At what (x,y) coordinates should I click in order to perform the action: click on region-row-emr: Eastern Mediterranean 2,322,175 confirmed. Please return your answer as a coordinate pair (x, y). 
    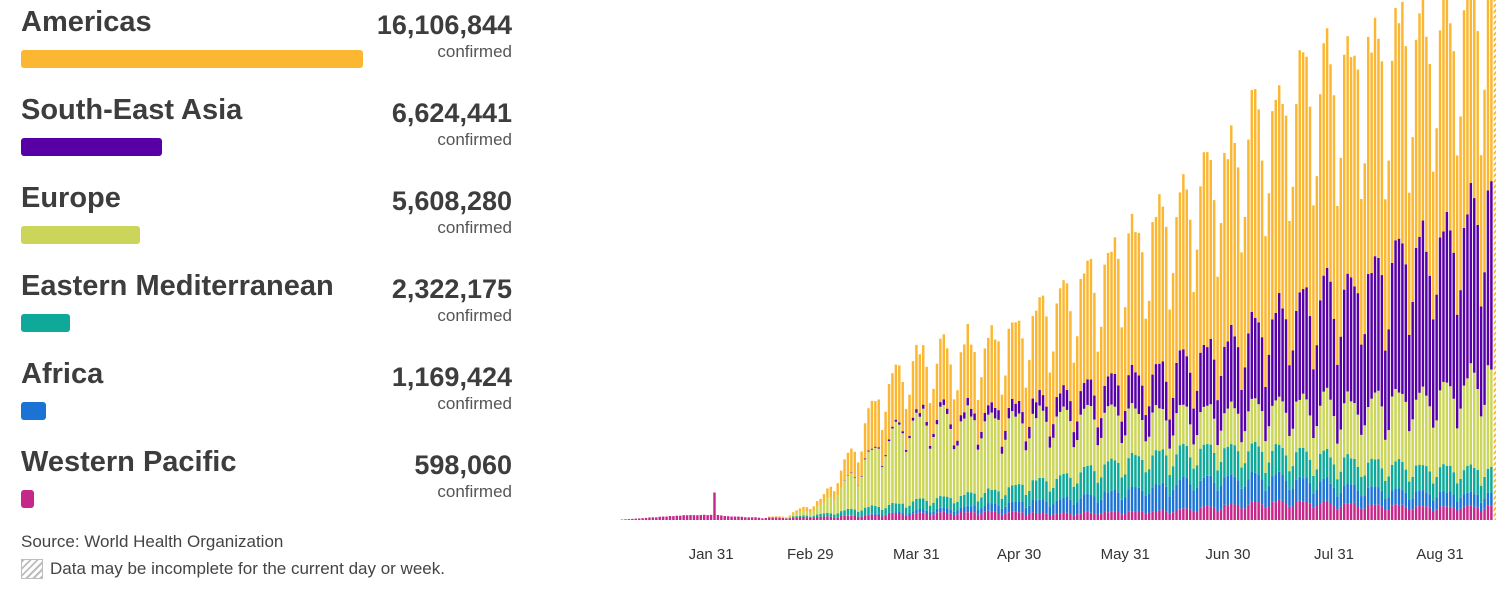
    Looking at the image, I should click on (268, 308).